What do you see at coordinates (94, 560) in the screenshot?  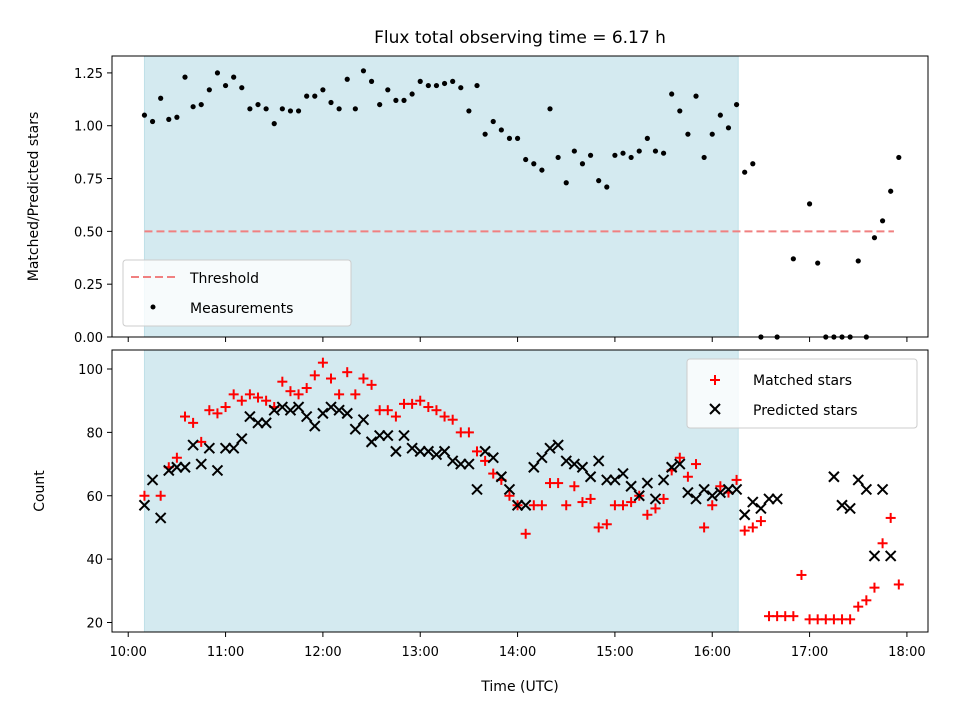 I see `bottom-y-tick-label: 40` at bounding box center [94, 560].